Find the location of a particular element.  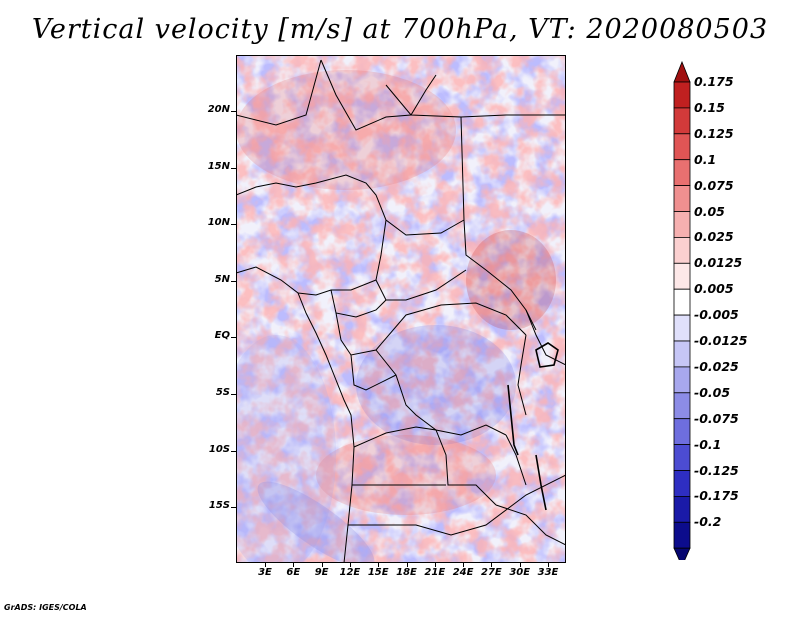

colorbar-min-arrow is located at coordinates (682, 553).